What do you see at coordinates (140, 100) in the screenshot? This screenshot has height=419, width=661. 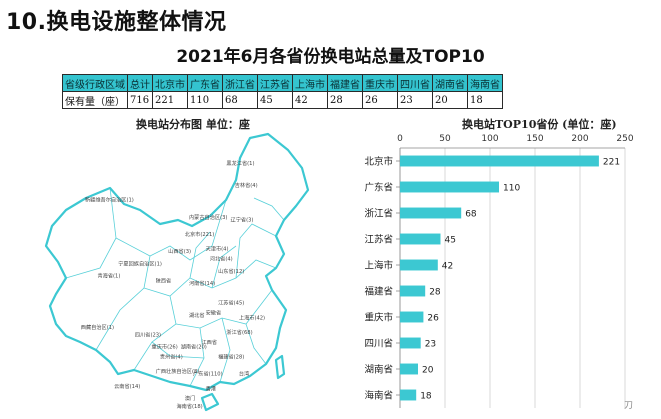 I see `value-cell: 716` at bounding box center [140, 100].